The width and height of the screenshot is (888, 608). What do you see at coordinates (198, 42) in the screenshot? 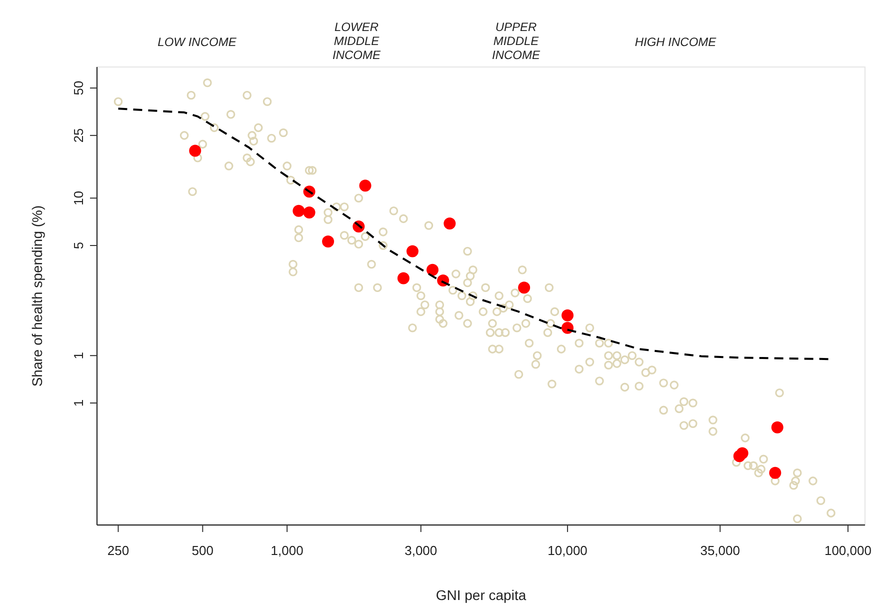
I see `text: LOW INCOME` at bounding box center [198, 42].